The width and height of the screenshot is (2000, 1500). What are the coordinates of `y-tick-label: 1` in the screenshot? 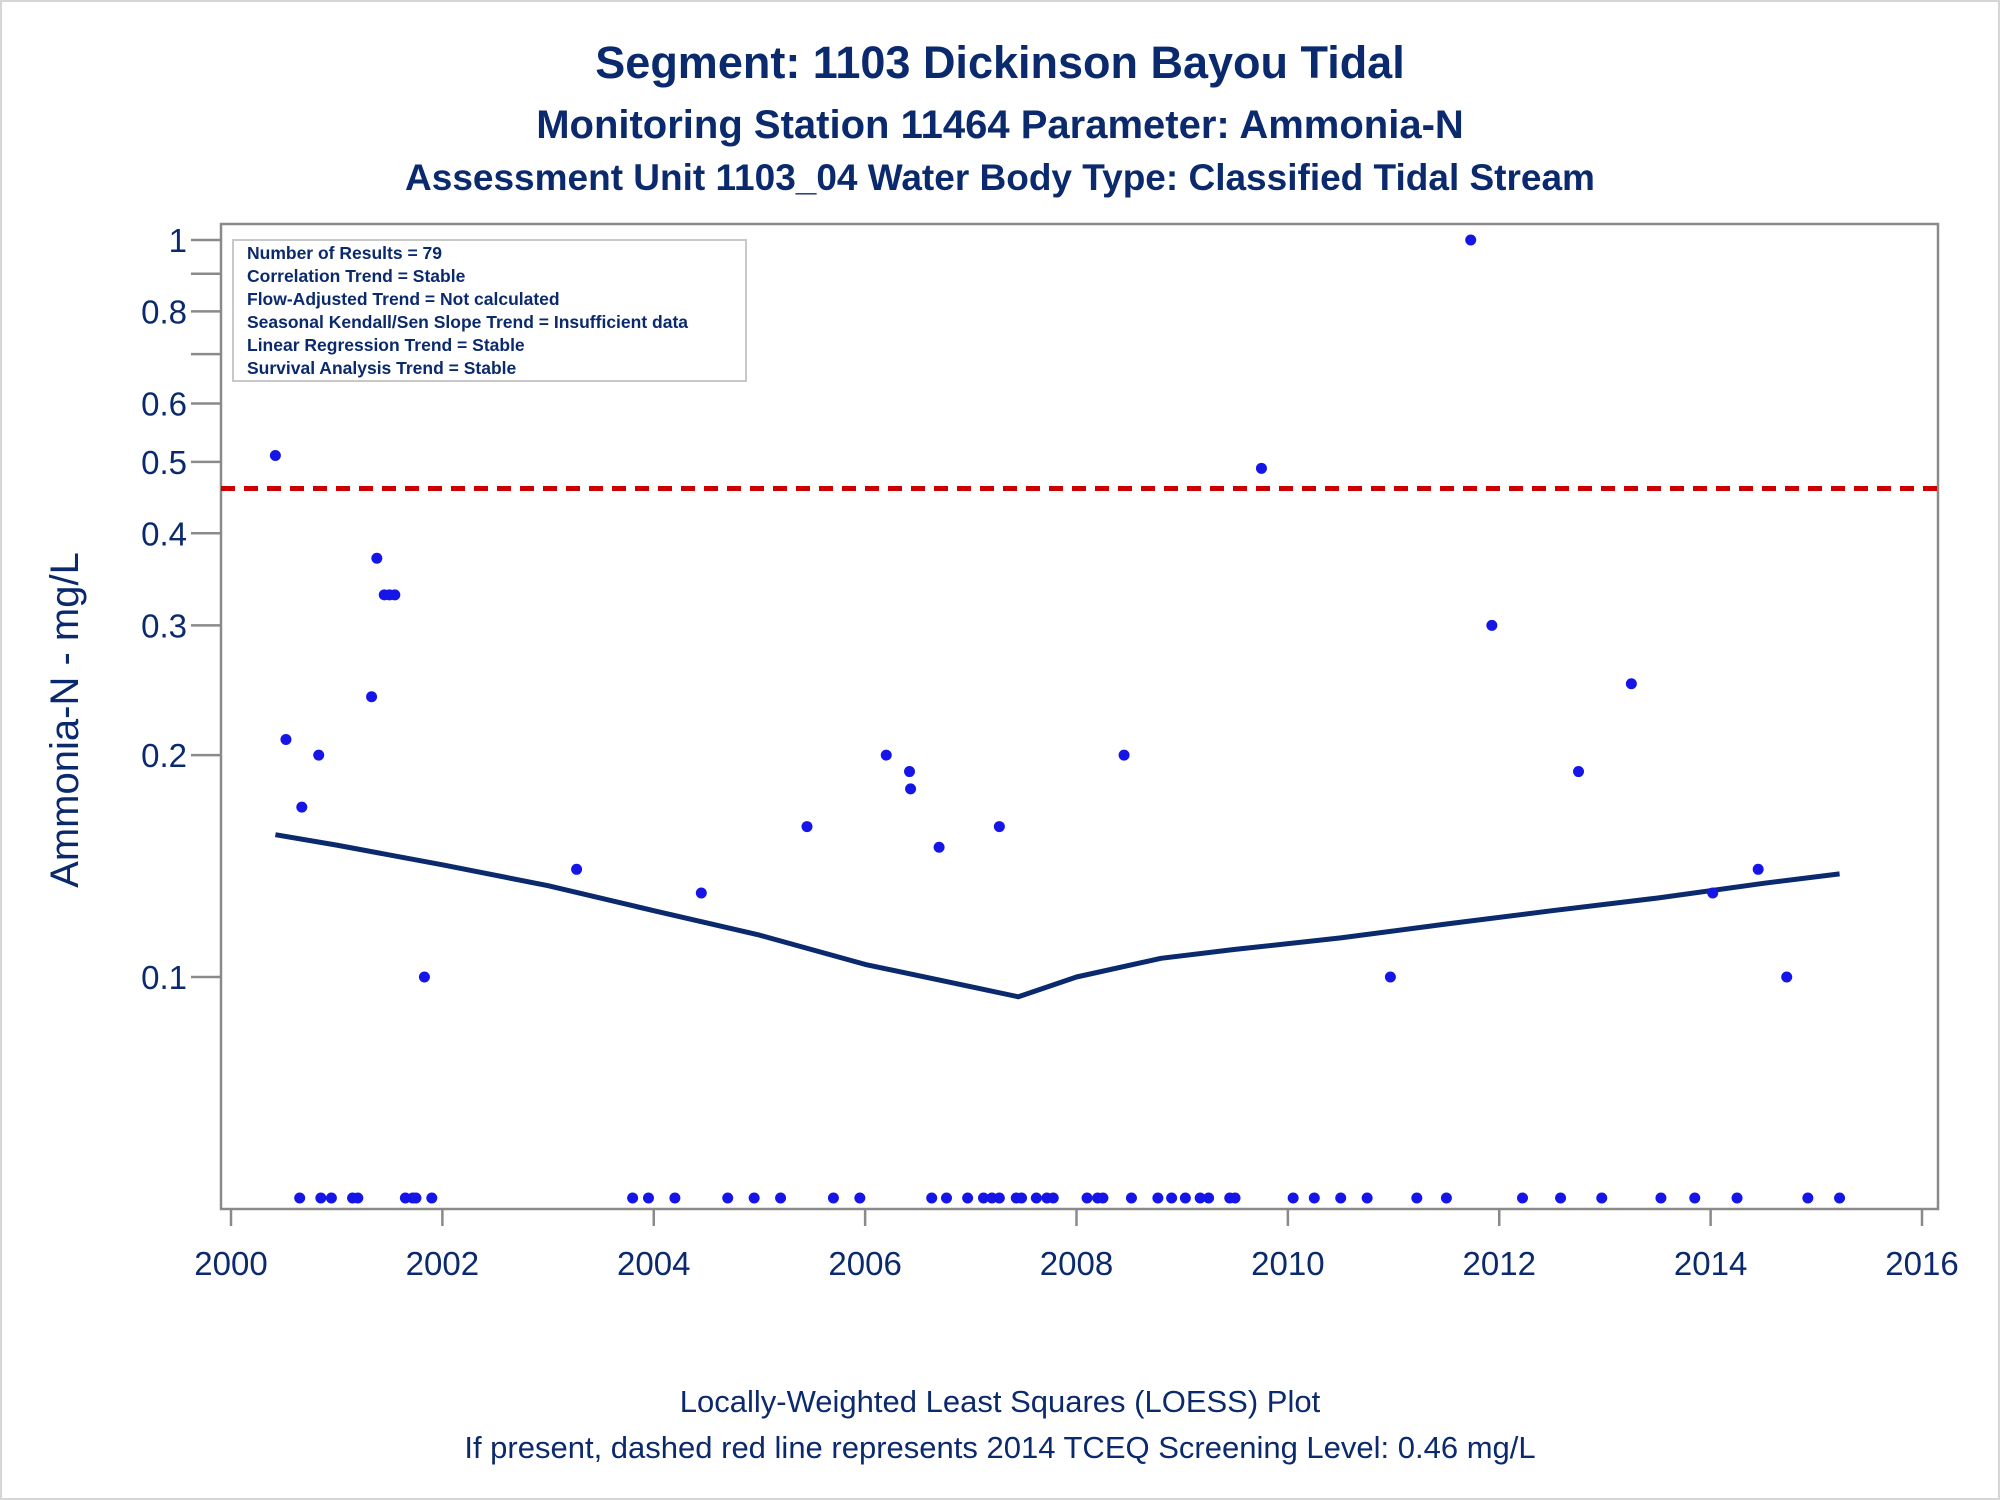 It's located at (178, 240).